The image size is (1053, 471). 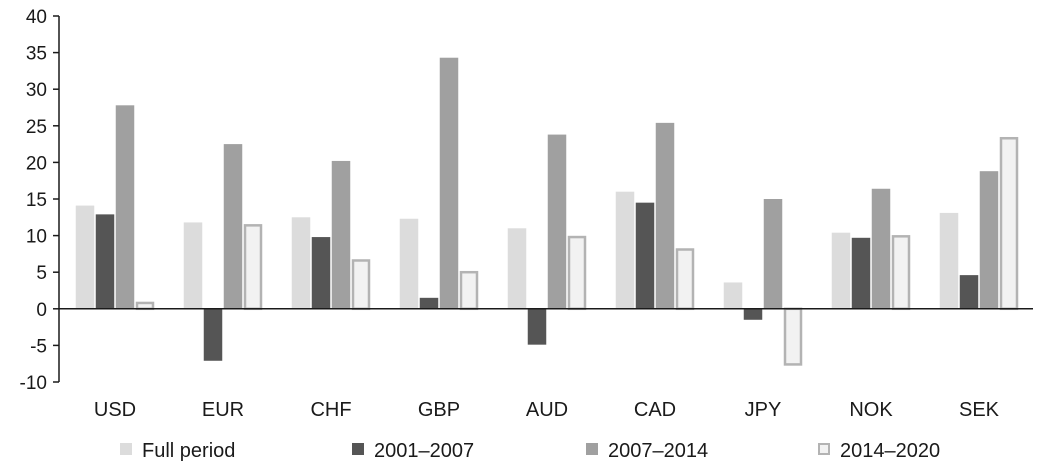 What do you see at coordinates (33, 383) in the screenshot?
I see `y-tick-label: -10` at bounding box center [33, 383].